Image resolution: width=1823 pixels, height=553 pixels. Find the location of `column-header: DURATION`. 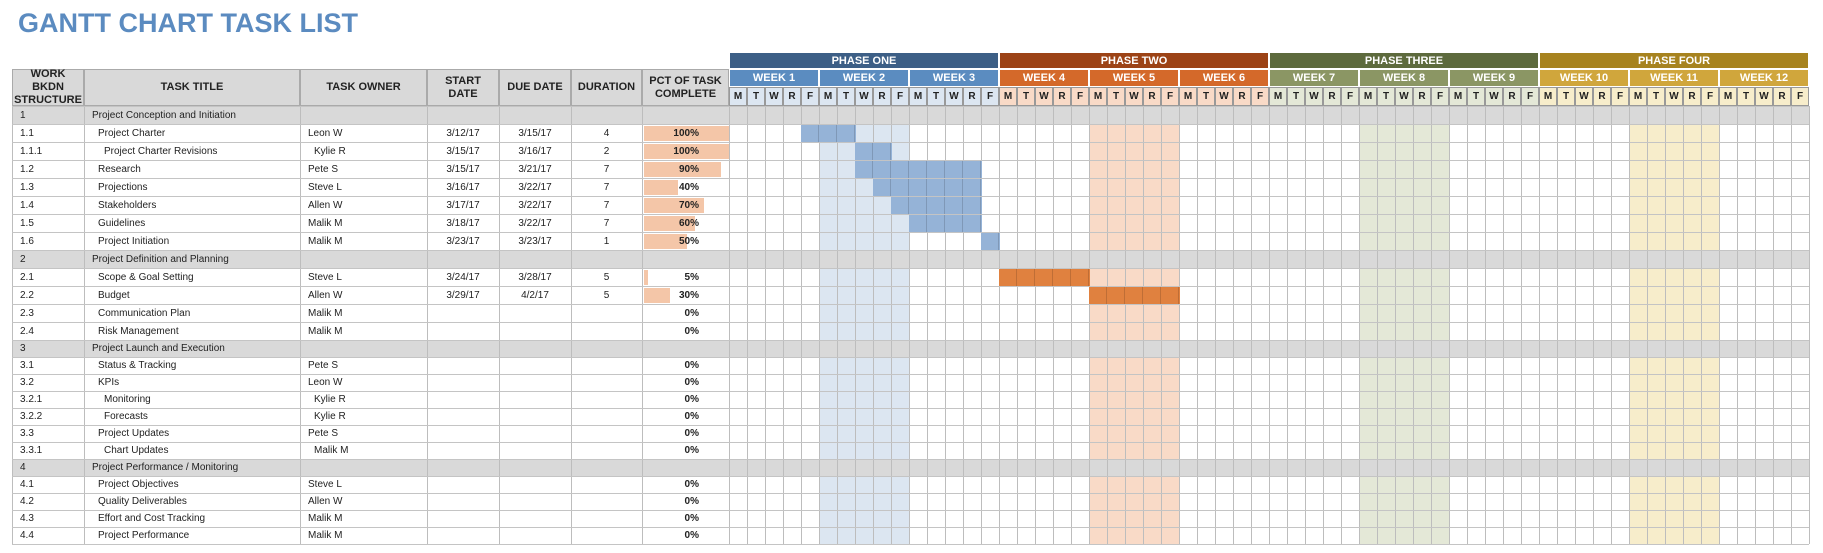

column-header: DURATION is located at coordinates (606, 87).